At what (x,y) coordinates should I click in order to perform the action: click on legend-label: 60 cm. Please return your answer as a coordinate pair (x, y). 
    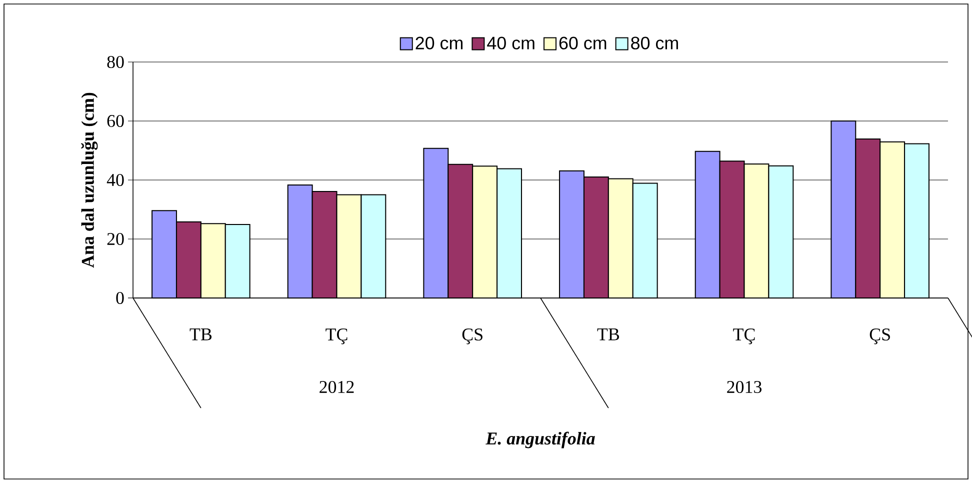
    Looking at the image, I should click on (582, 43).